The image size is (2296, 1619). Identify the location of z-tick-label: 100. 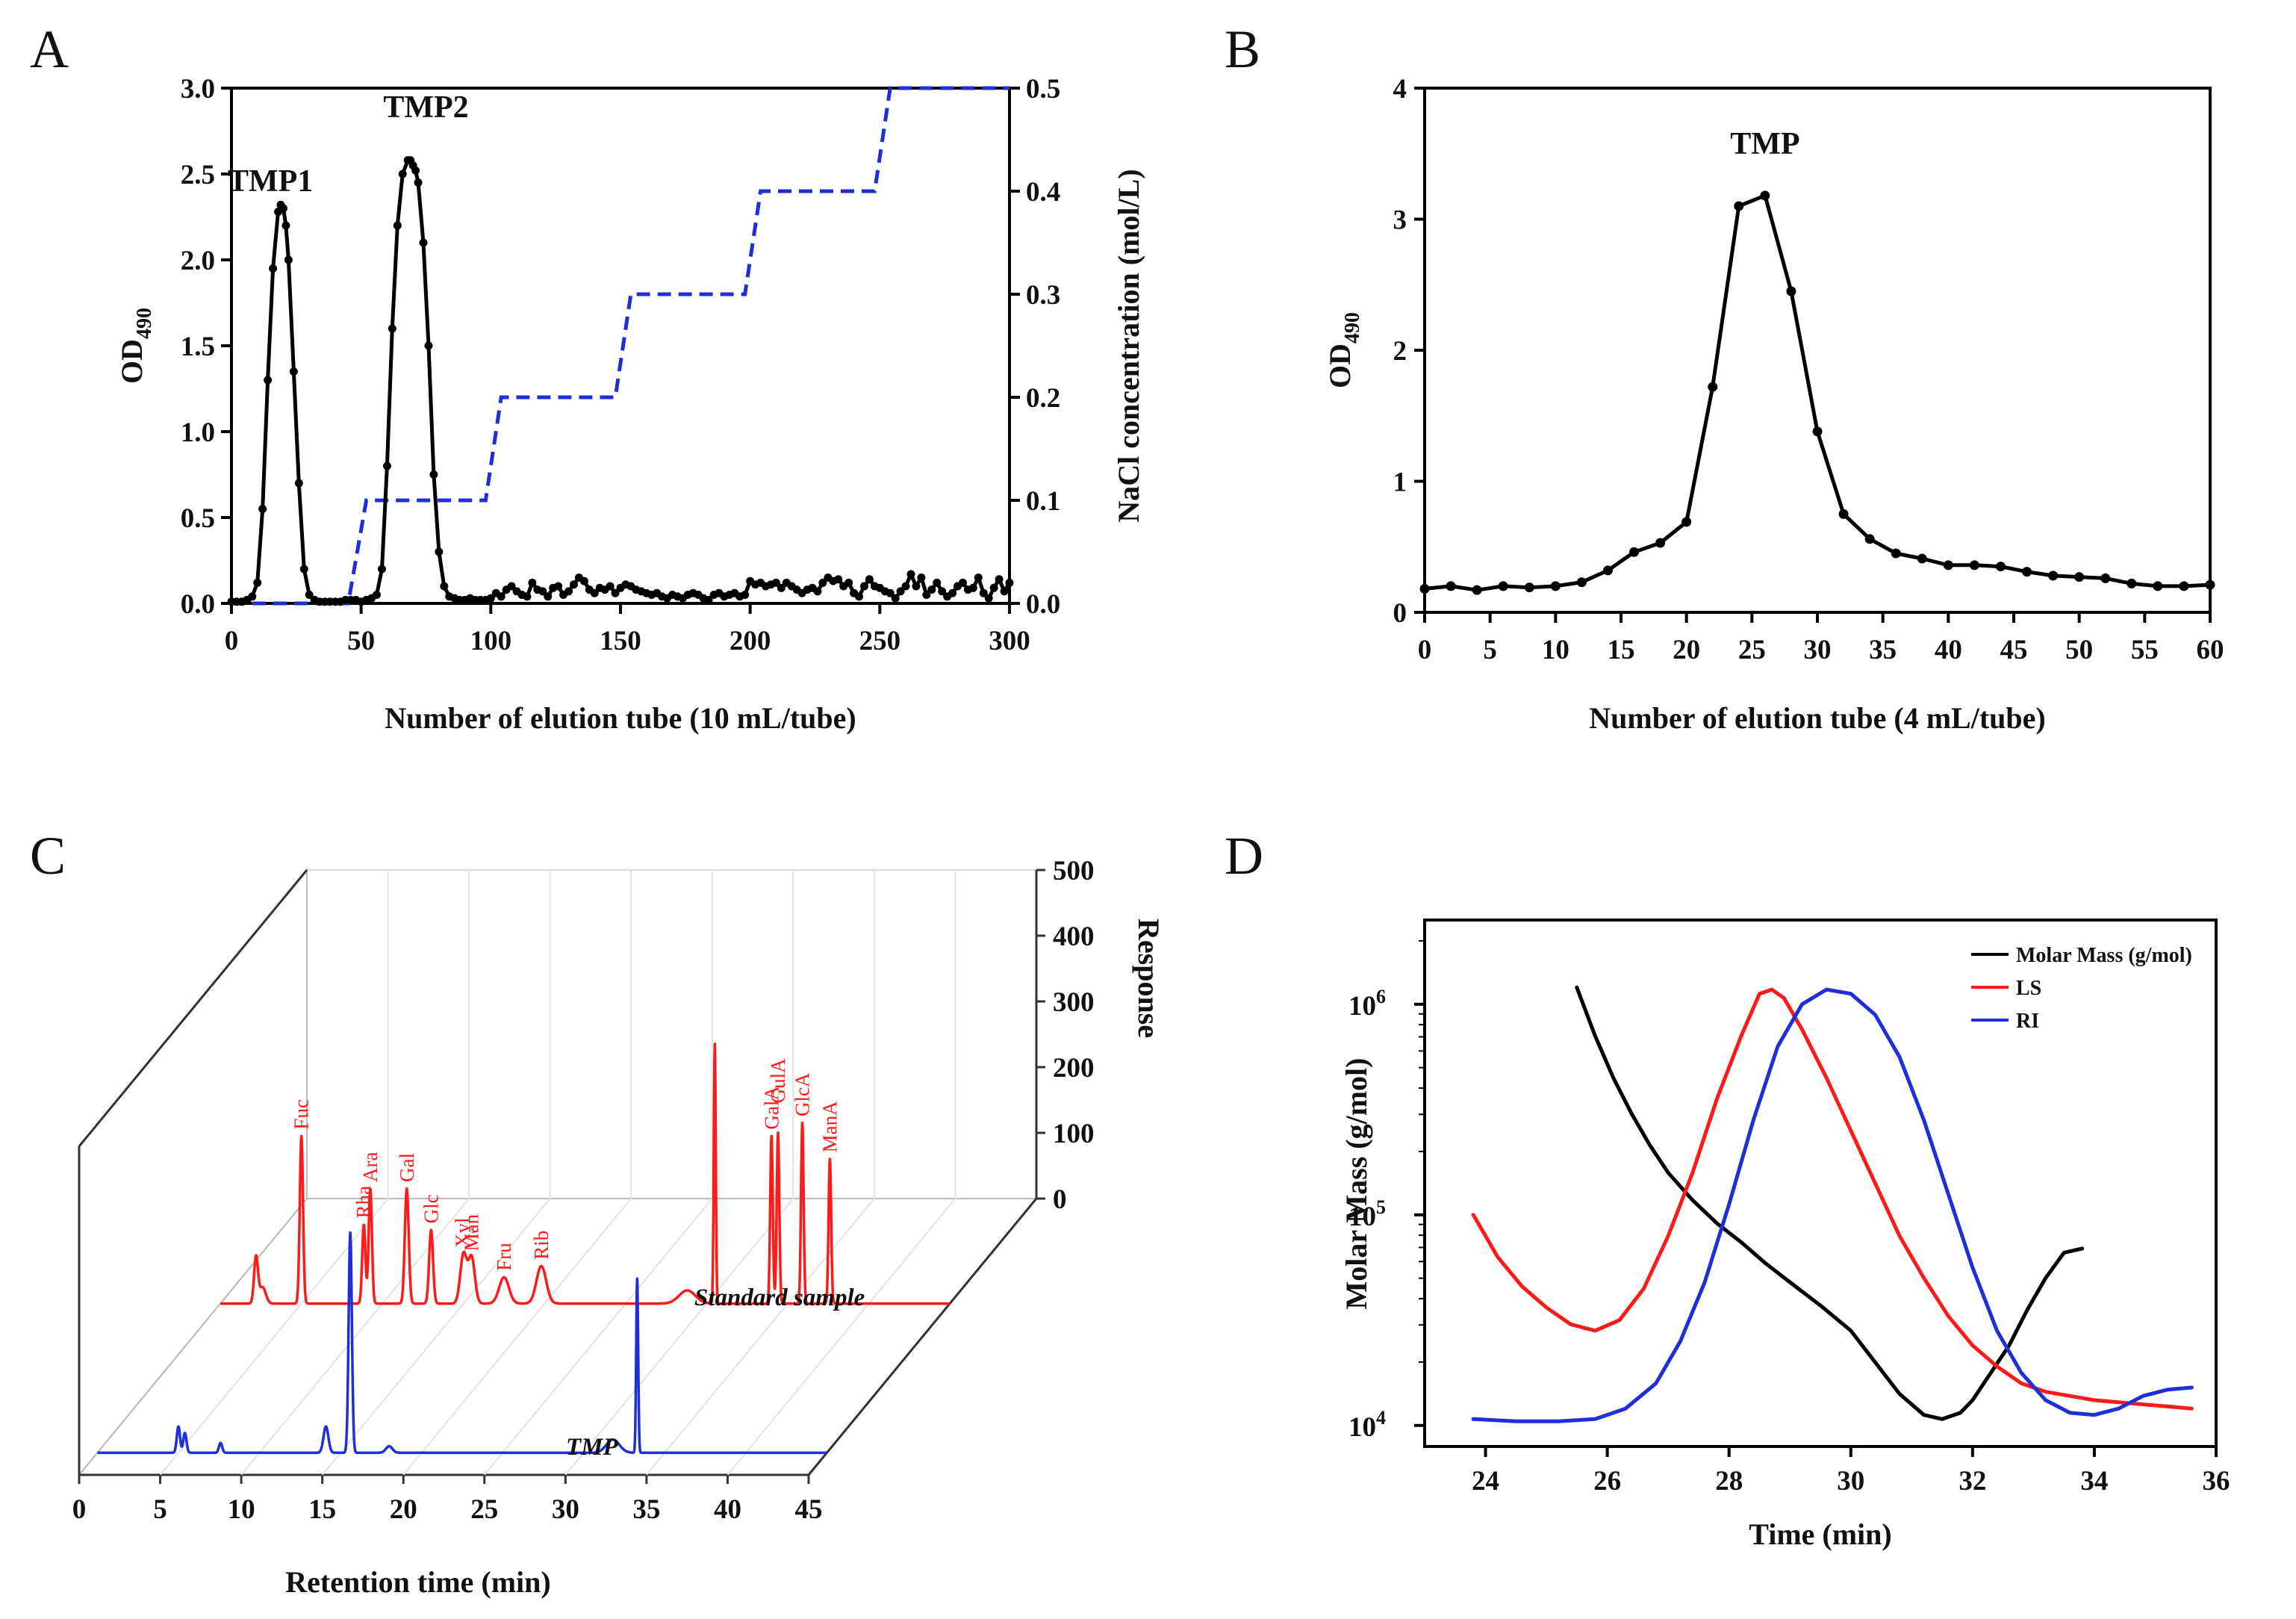
(1074, 1134).